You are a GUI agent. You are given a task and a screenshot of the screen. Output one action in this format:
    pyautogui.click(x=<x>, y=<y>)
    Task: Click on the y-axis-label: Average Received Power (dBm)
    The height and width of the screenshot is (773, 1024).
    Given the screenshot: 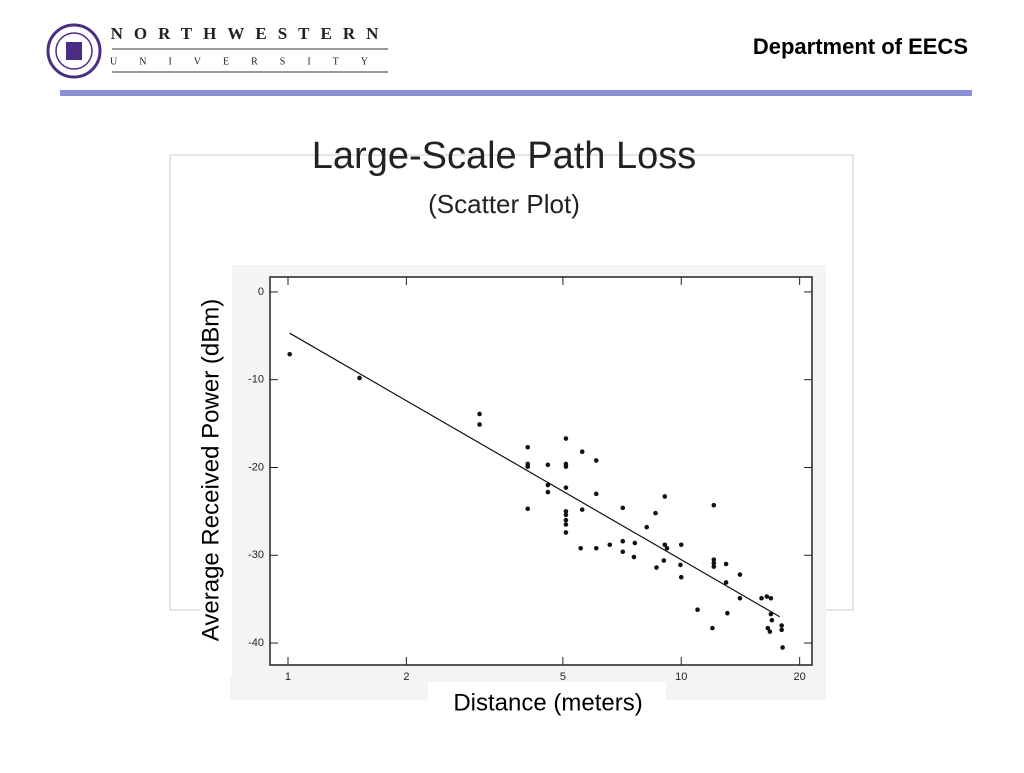 What is the action you would take?
    pyautogui.click(x=210, y=470)
    